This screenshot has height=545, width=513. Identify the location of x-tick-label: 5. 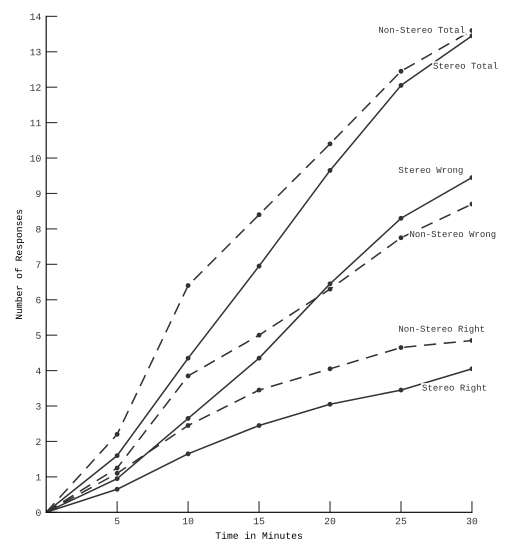
(117, 521).